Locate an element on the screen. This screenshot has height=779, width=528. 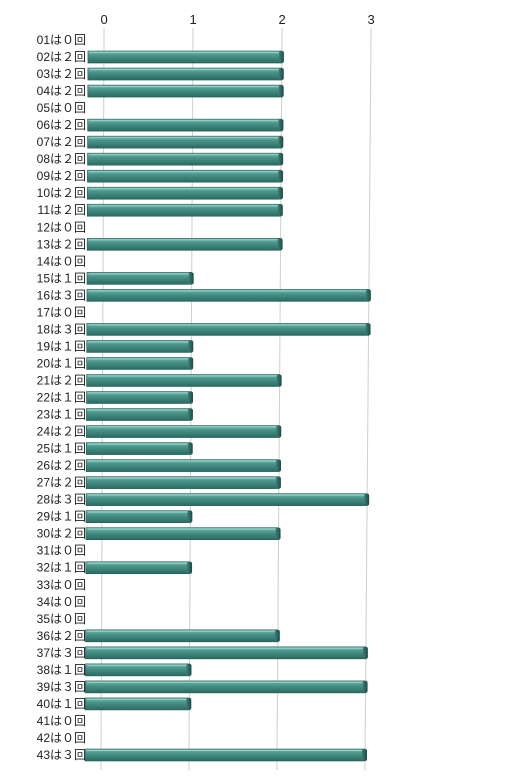
category-label: 39は３回 is located at coordinates (61, 687).